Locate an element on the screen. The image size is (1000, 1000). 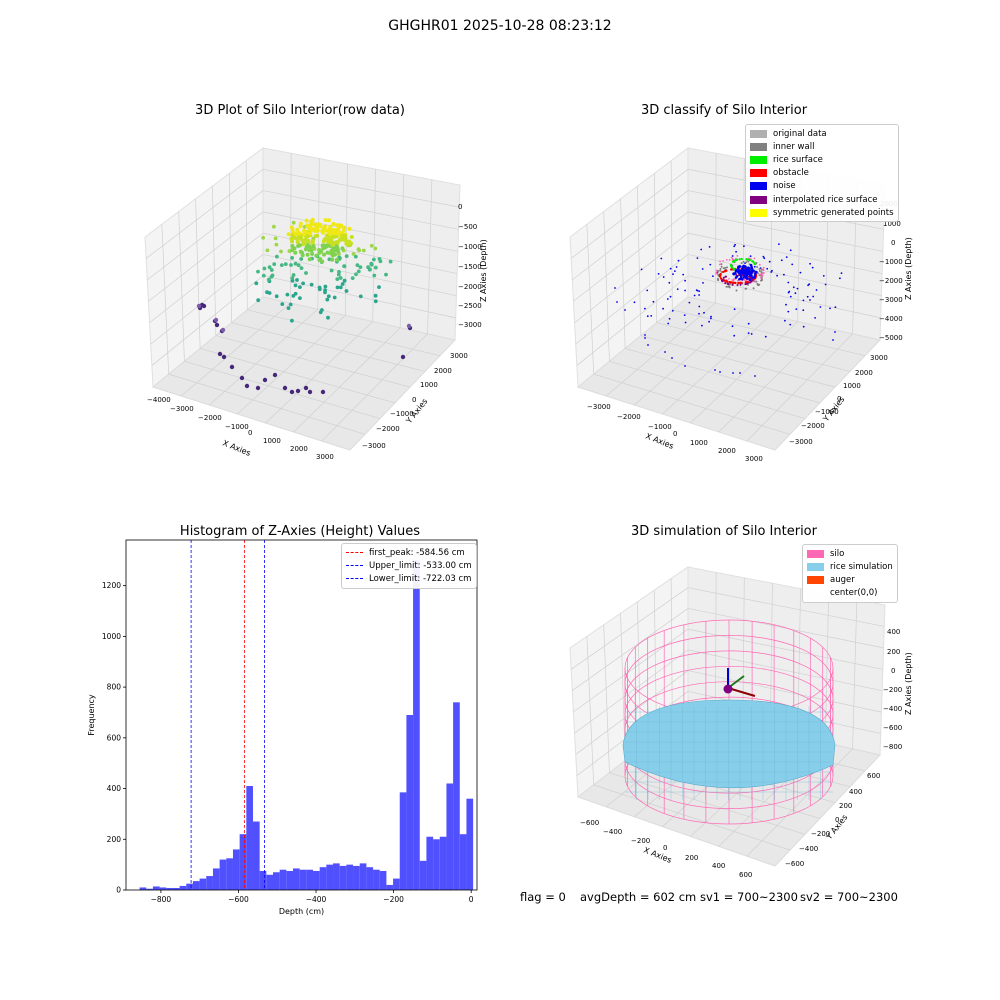
panel2-title: 3D classify of Silo Interior is located at coordinates (724, 110).